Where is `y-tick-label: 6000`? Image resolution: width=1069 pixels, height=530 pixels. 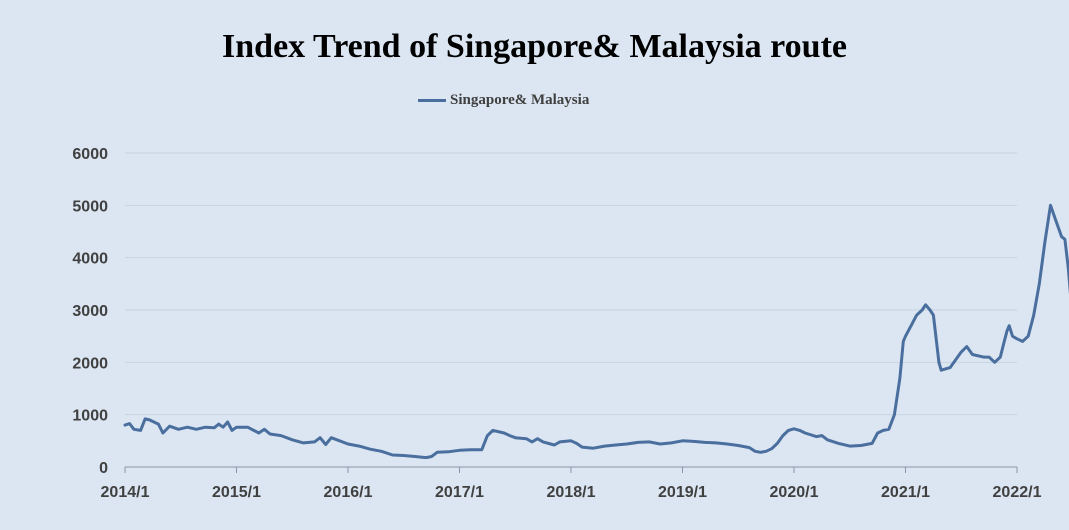 y-tick-label: 6000 is located at coordinates (90, 154).